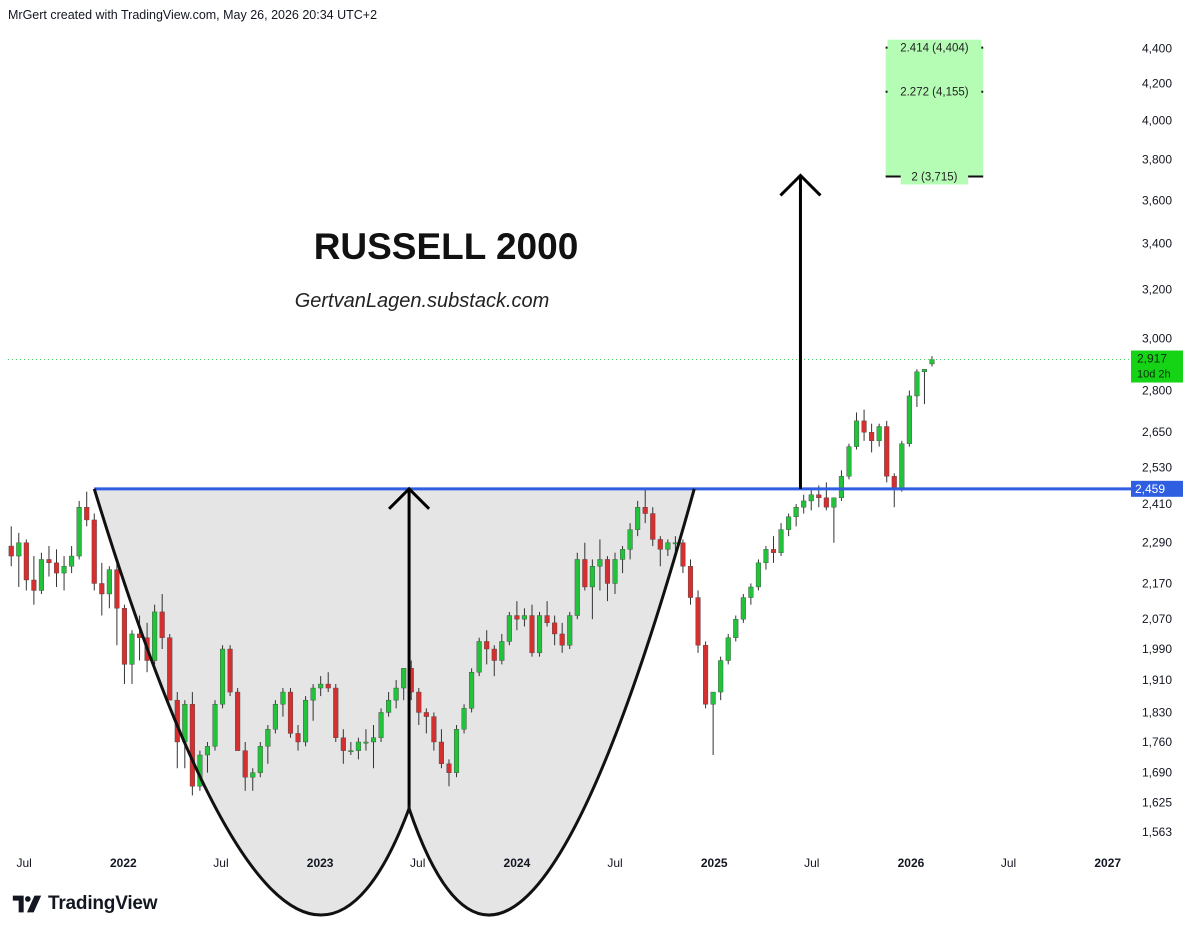 This screenshot has height=935, width=1200. I want to click on chart-title: RUSSELL 2000, so click(446, 246).